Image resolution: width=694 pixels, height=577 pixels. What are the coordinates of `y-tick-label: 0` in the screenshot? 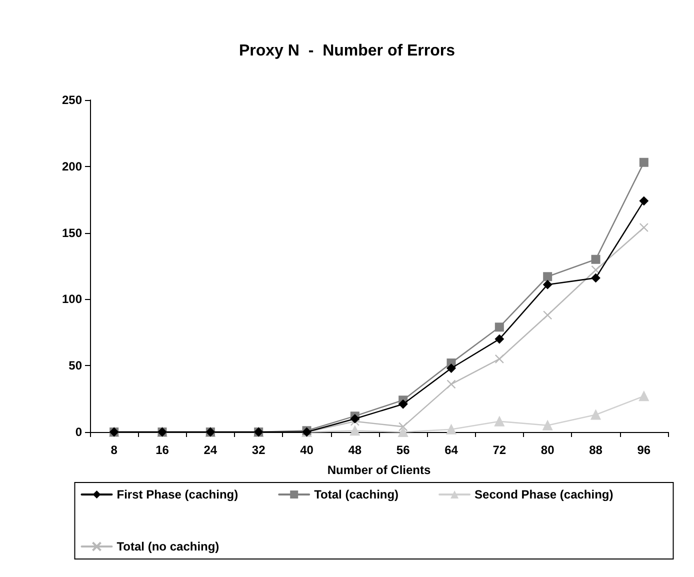 It's located at (78, 432).